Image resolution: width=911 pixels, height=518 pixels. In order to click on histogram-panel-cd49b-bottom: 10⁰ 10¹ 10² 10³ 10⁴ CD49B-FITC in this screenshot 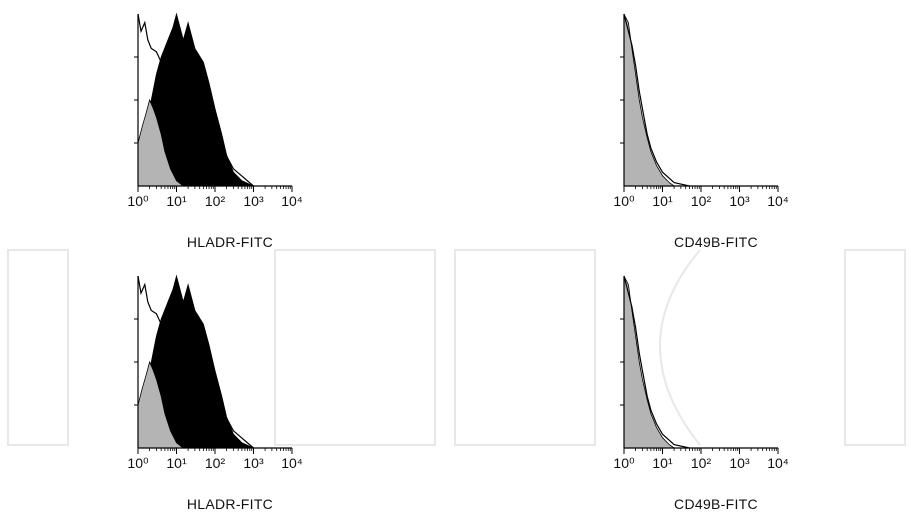, I will do `click(714, 393)`.